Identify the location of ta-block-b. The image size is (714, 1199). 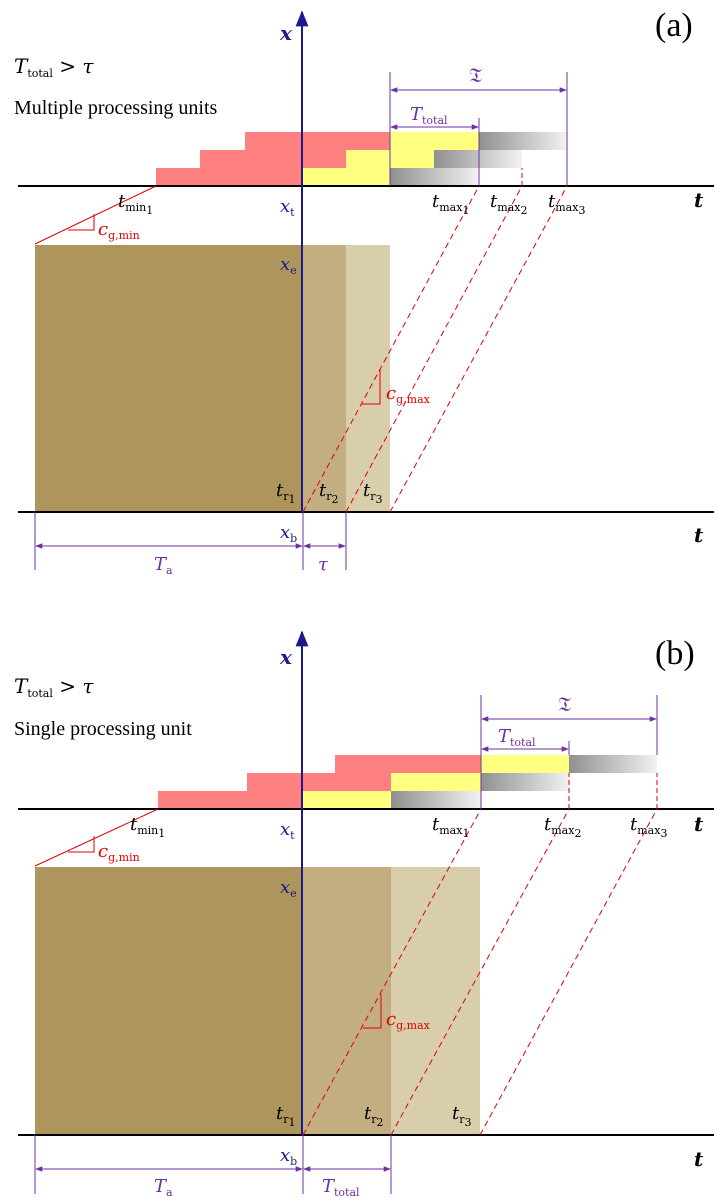
(169, 1001).